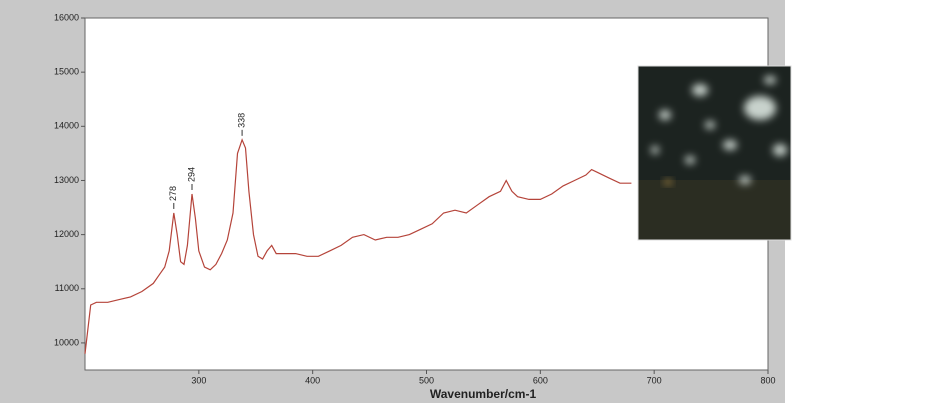 This screenshot has height=403, width=932. What do you see at coordinates (66, 180) in the screenshot?
I see `y-tick-label: 13000` at bounding box center [66, 180].